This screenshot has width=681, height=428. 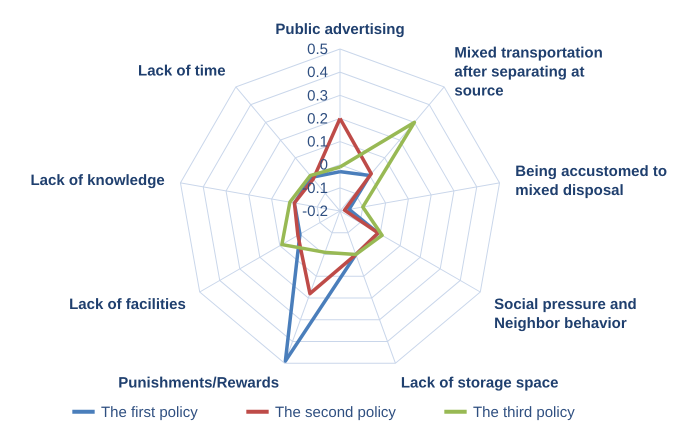 What do you see at coordinates (335, 412) in the screenshot?
I see `legend-label: The second policy` at bounding box center [335, 412].